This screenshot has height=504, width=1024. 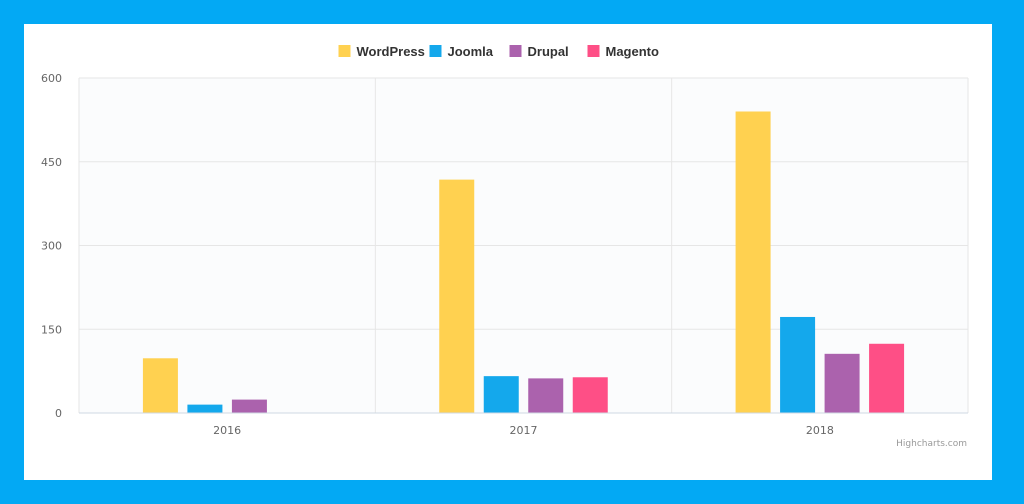 I want to click on chart-credit: Highcharts.com, so click(x=931, y=444).